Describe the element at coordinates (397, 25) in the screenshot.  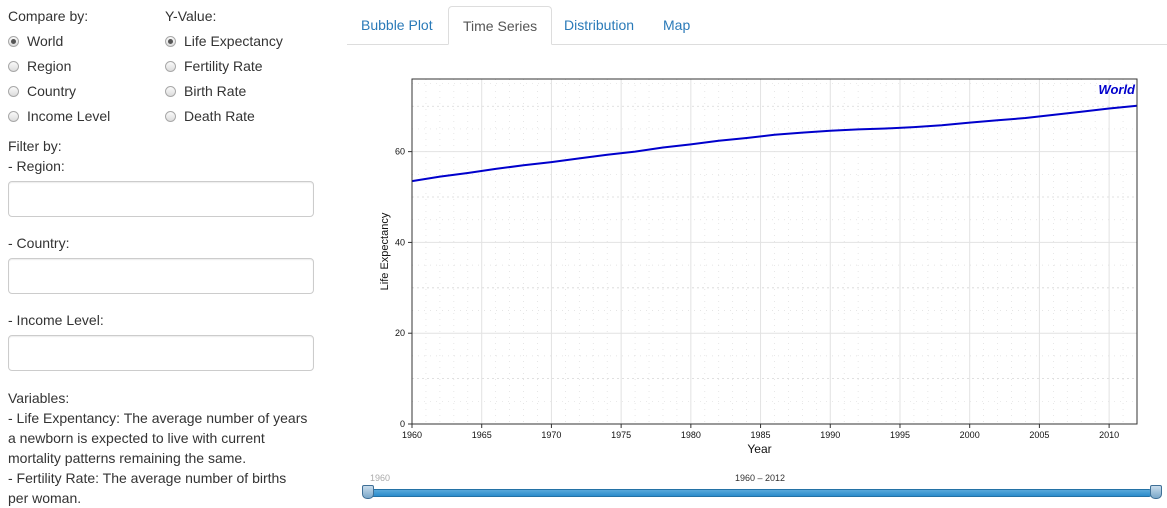
I see `tab-bubble-plot: Bubble Plot` at that location.